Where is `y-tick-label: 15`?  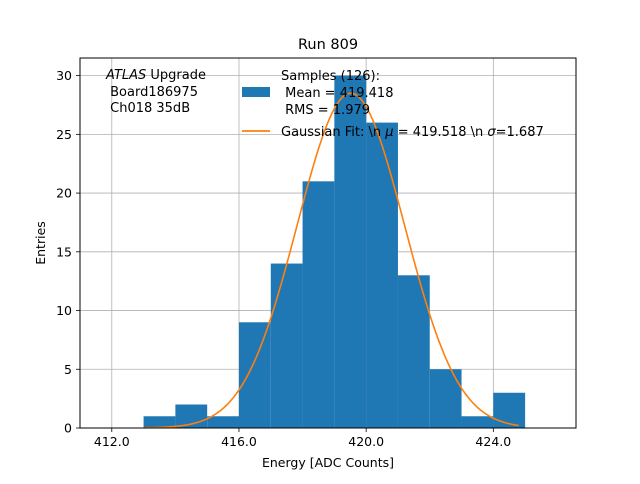 y-tick-label: 15 is located at coordinates (64, 251).